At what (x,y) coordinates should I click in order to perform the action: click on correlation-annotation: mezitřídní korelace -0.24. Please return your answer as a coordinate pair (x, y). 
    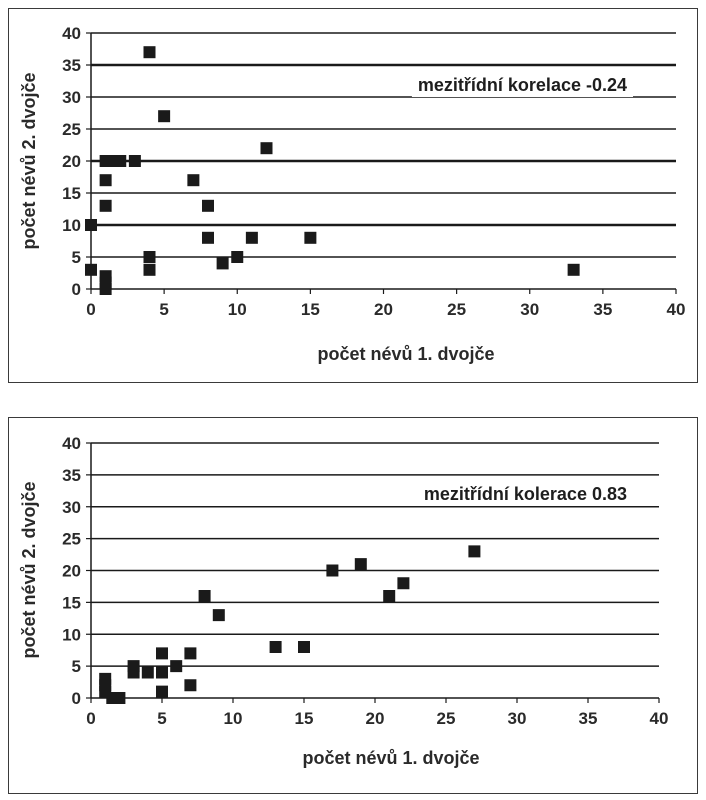
    Looking at the image, I should click on (522, 85).